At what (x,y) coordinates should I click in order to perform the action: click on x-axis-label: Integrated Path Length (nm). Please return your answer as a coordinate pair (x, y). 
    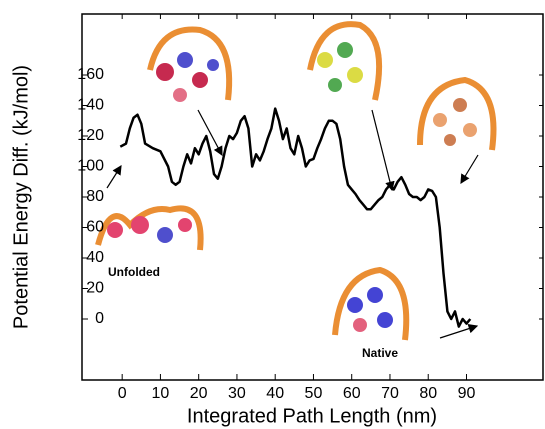
    Looking at the image, I should click on (312, 416).